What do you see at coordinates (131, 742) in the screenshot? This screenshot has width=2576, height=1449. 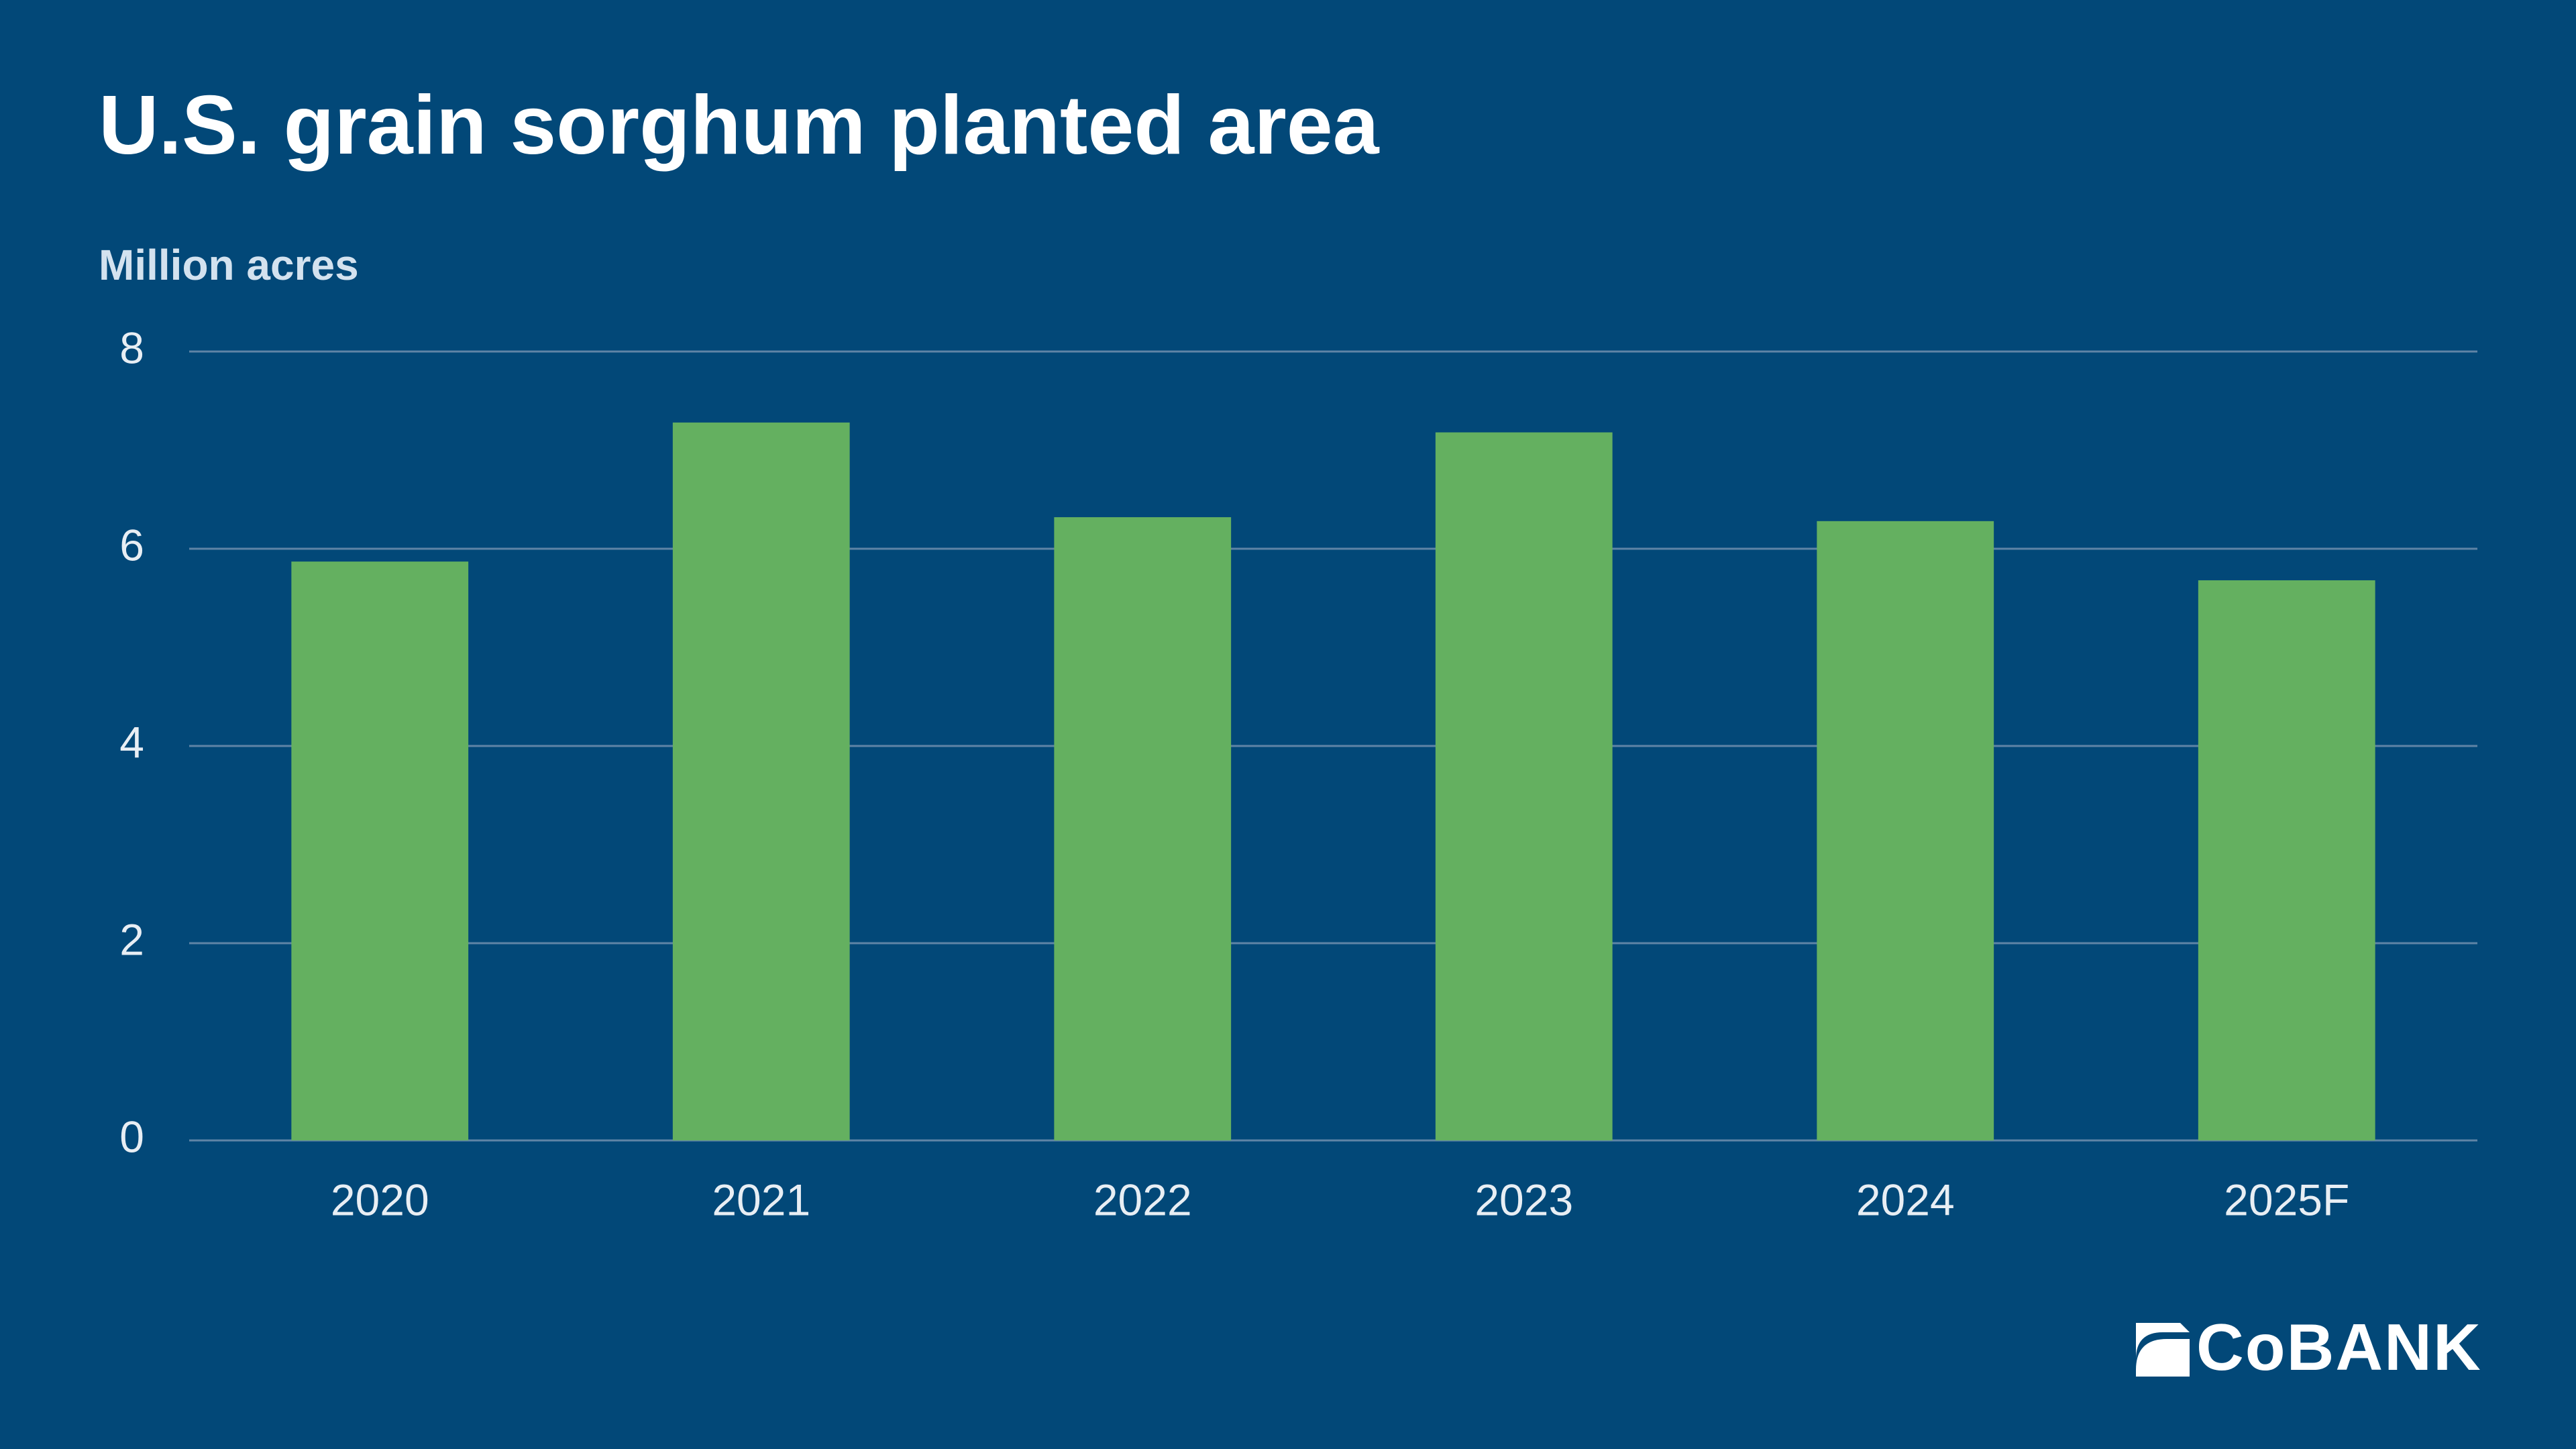 I see `y-tick-label: 4` at bounding box center [131, 742].